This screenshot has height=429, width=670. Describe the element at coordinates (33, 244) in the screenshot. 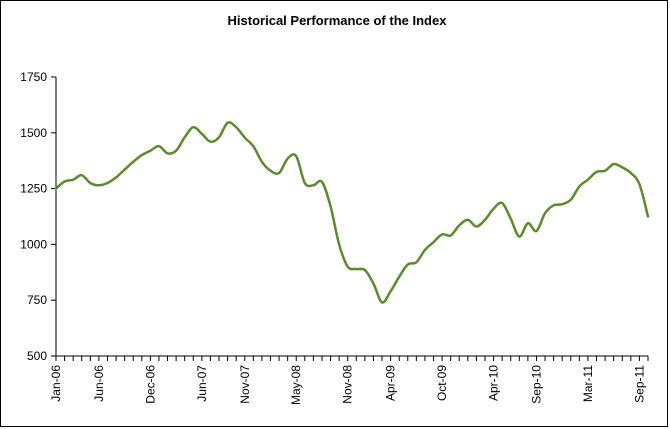

I see `y-tick-label: 1000` at that location.